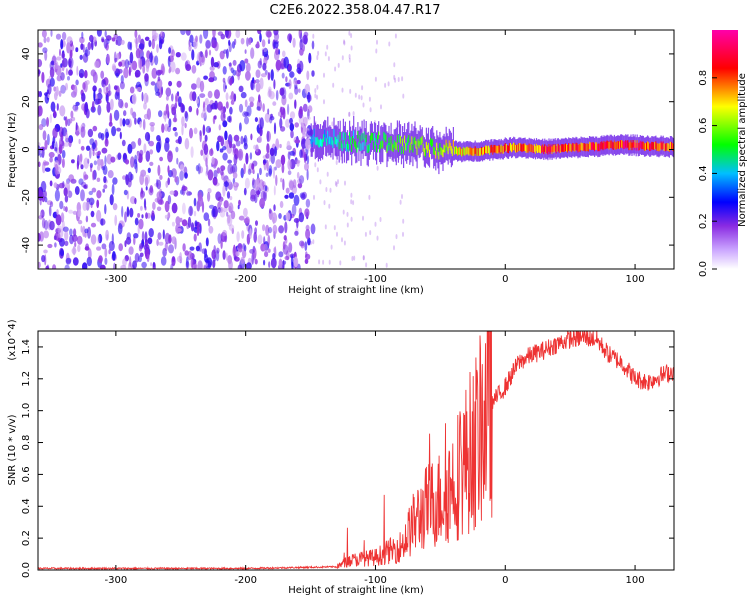 The width and height of the screenshot is (750, 600). What do you see at coordinates (635, 580) in the screenshot?
I see `x-tick-label: 100` at bounding box center [635, 580].